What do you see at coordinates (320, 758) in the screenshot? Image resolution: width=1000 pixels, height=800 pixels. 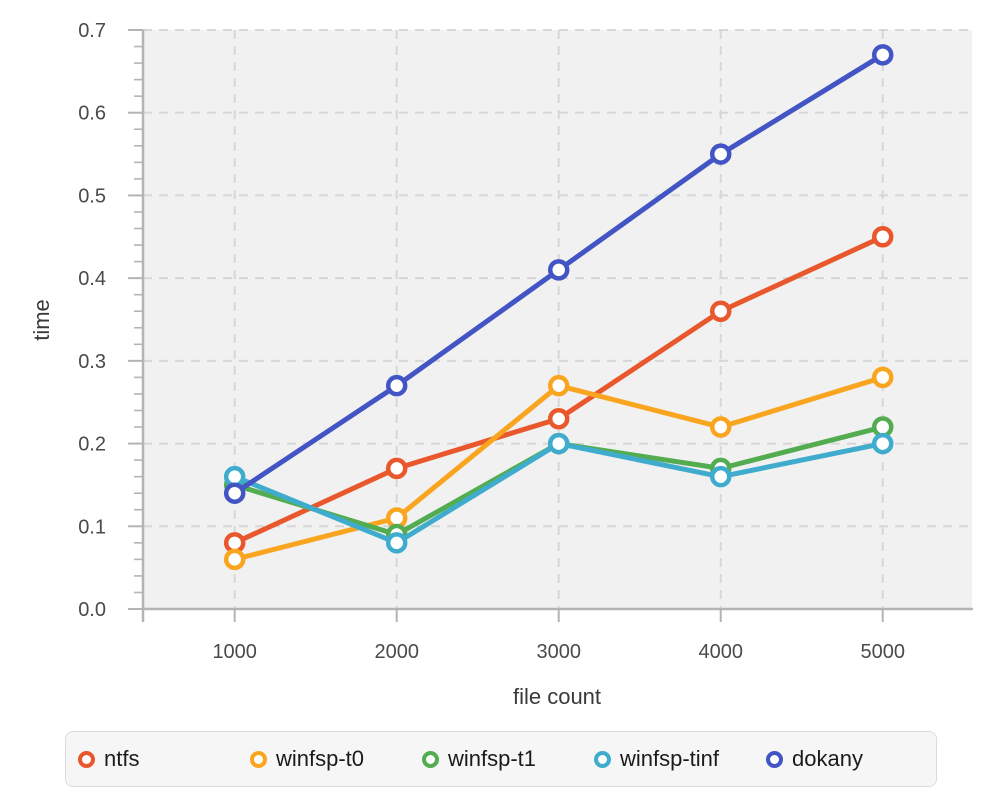 I see `legend-item-label: winfsp-t0` at bounding box center [320, 758].